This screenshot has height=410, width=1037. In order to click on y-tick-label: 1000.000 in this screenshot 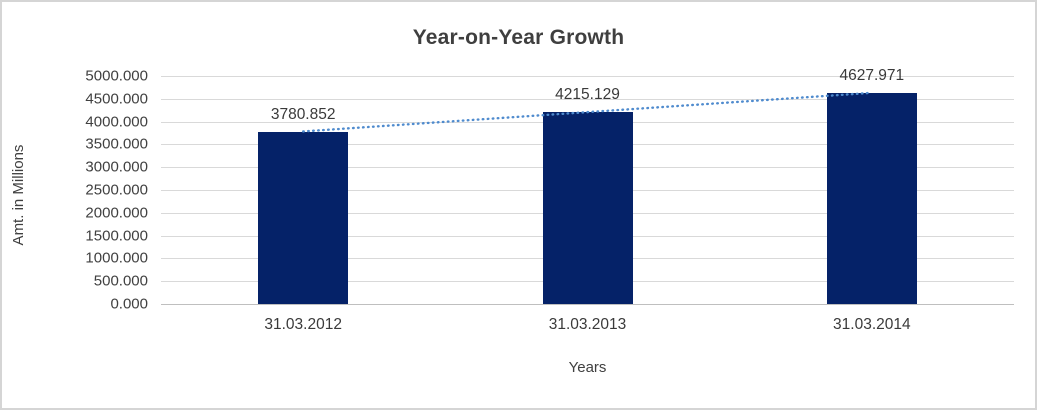, I will do `click(116, 258)`.